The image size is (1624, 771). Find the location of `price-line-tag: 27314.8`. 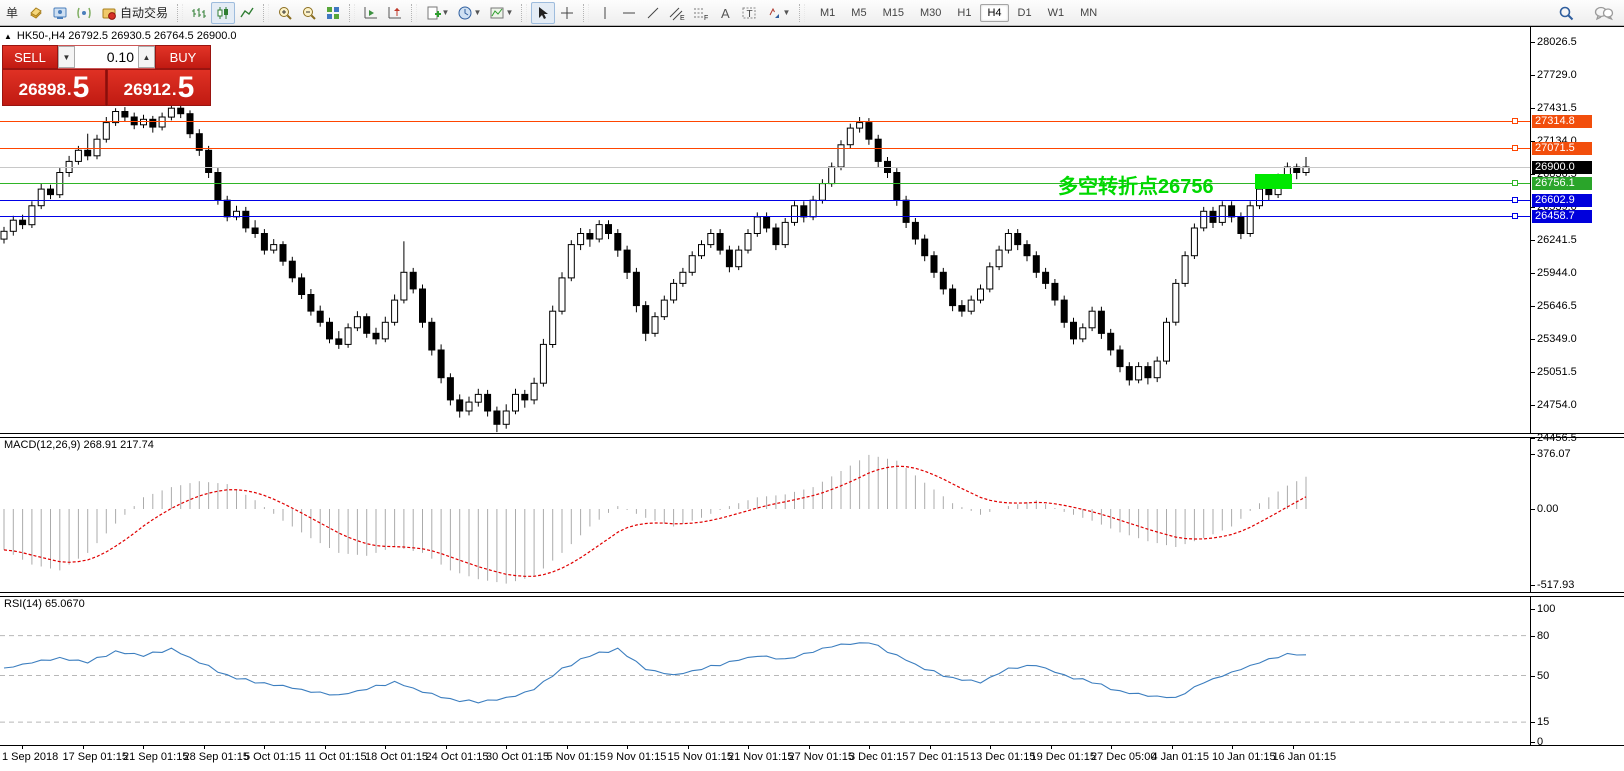

price-line-tag: 27314.8 is located at coordinates (1562, 121).